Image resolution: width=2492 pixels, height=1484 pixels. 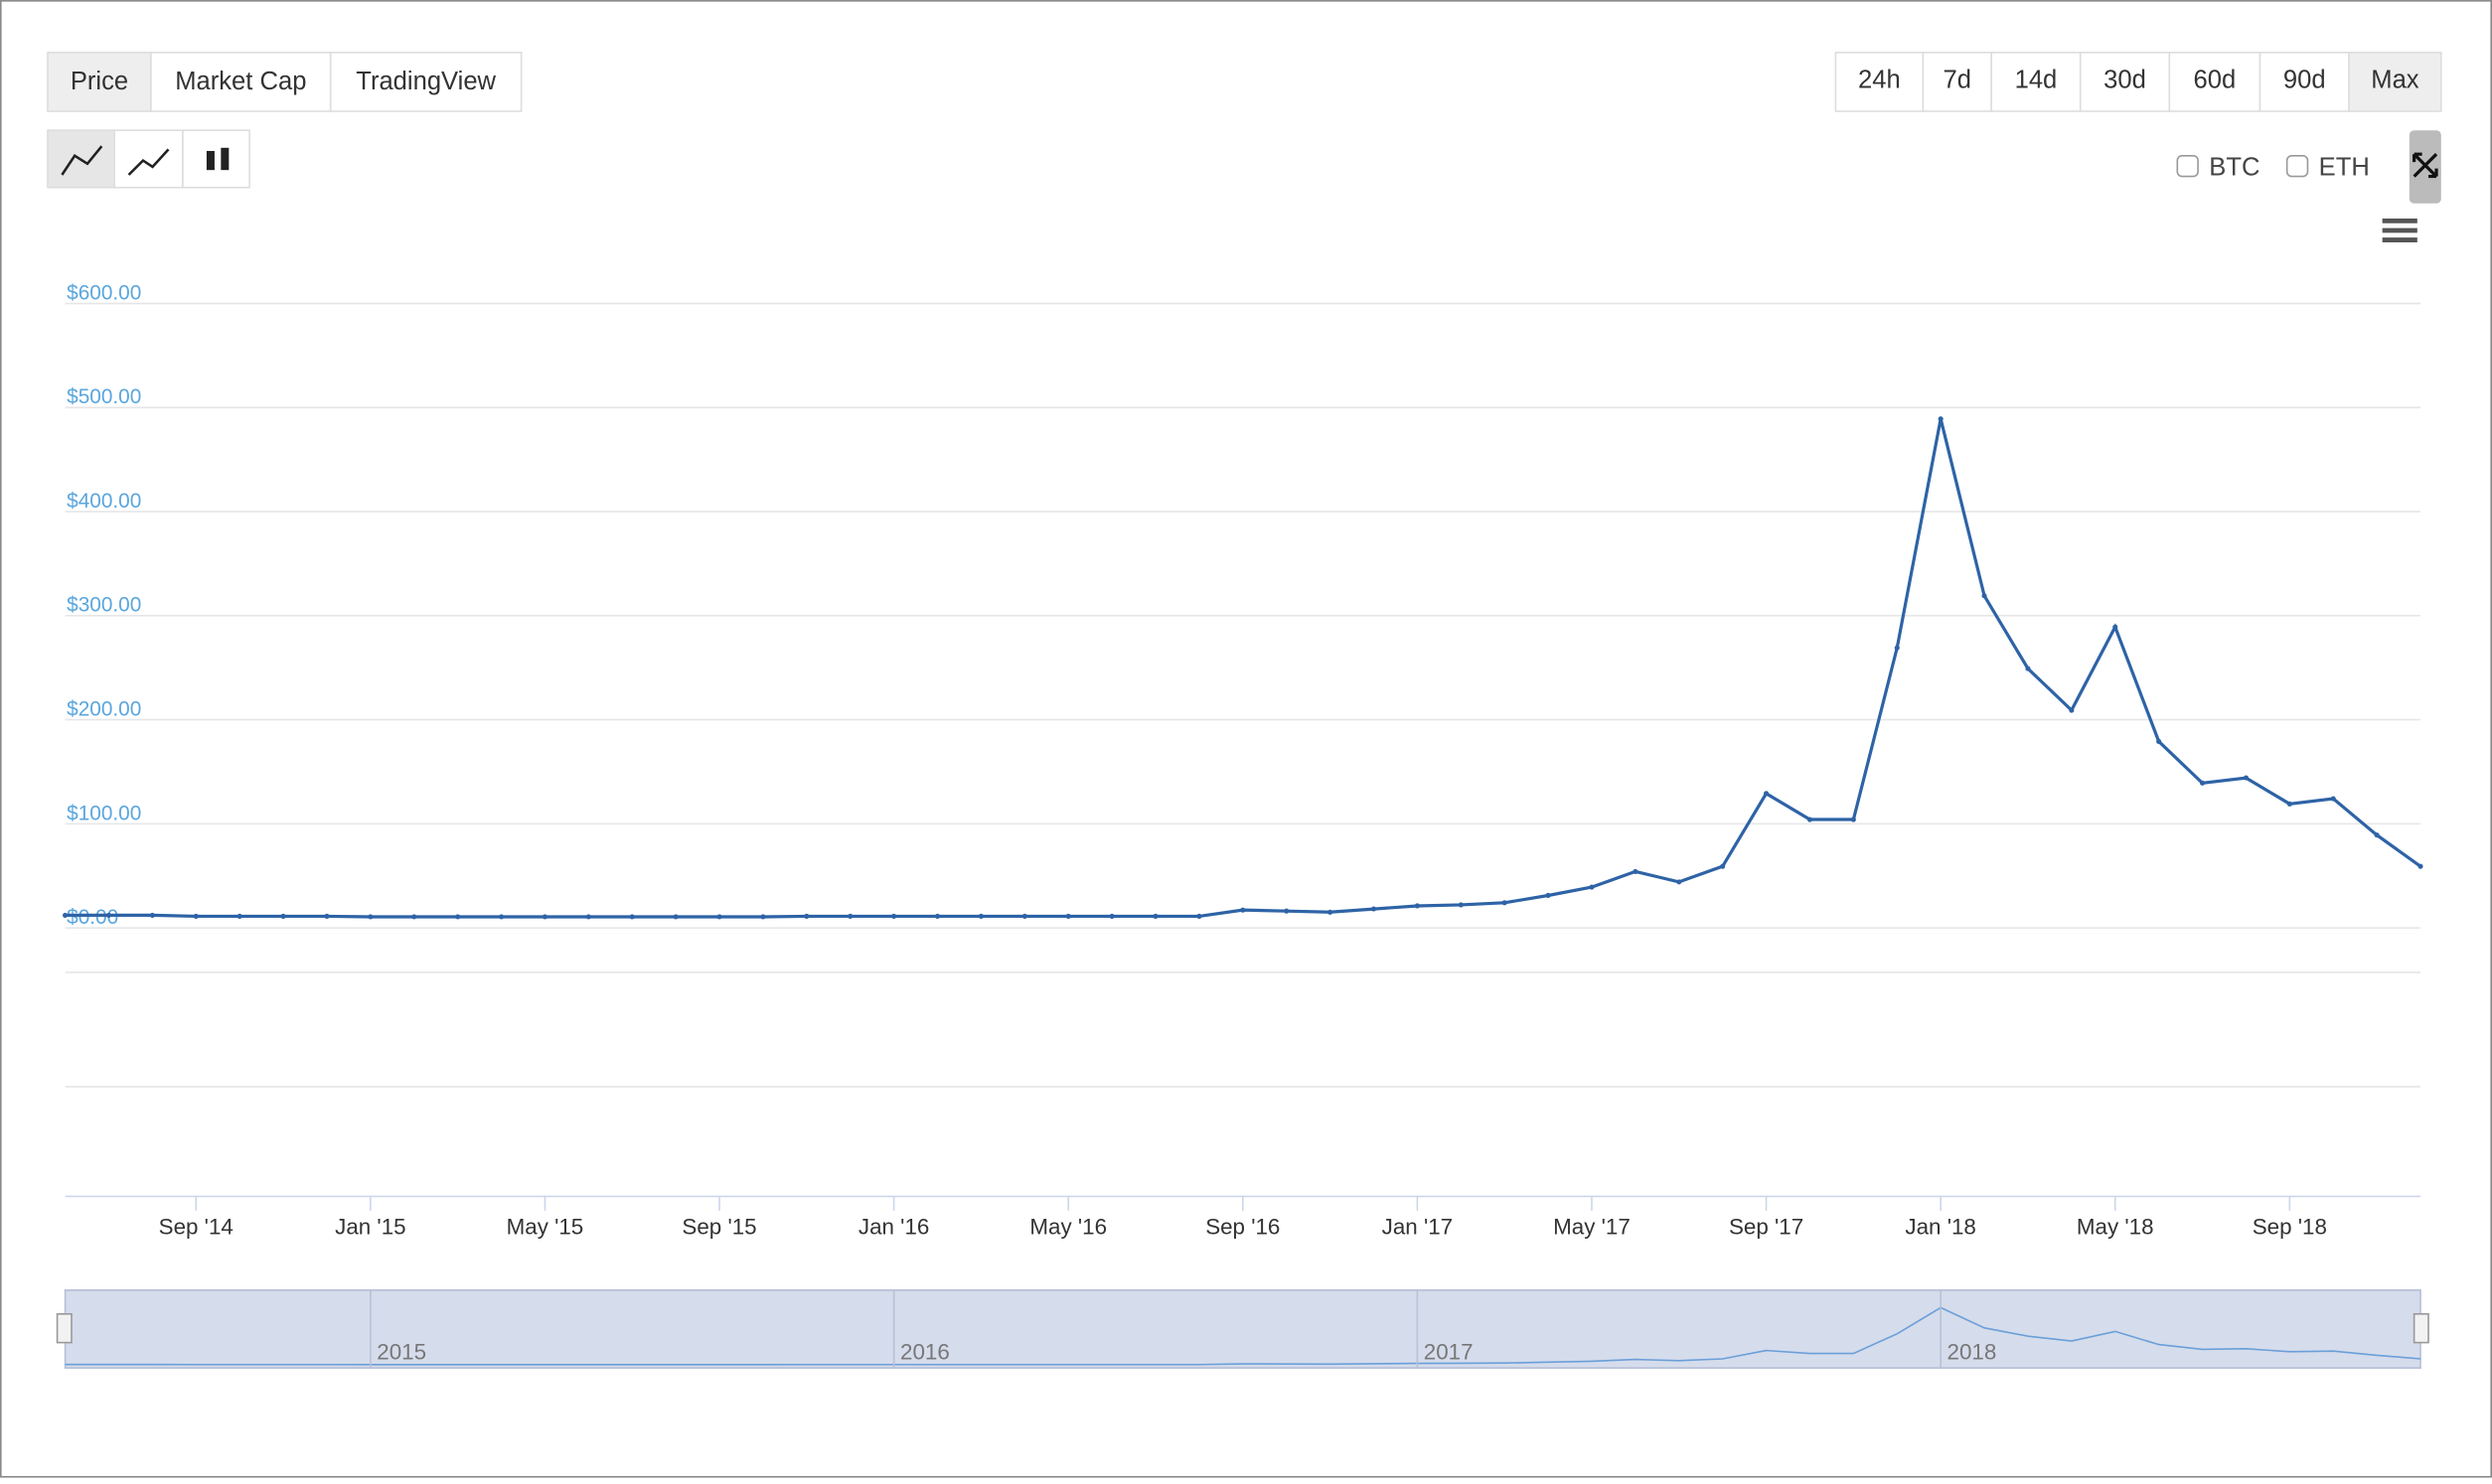 I want to click on range-button: 90d, so click(x=2304, y=82).